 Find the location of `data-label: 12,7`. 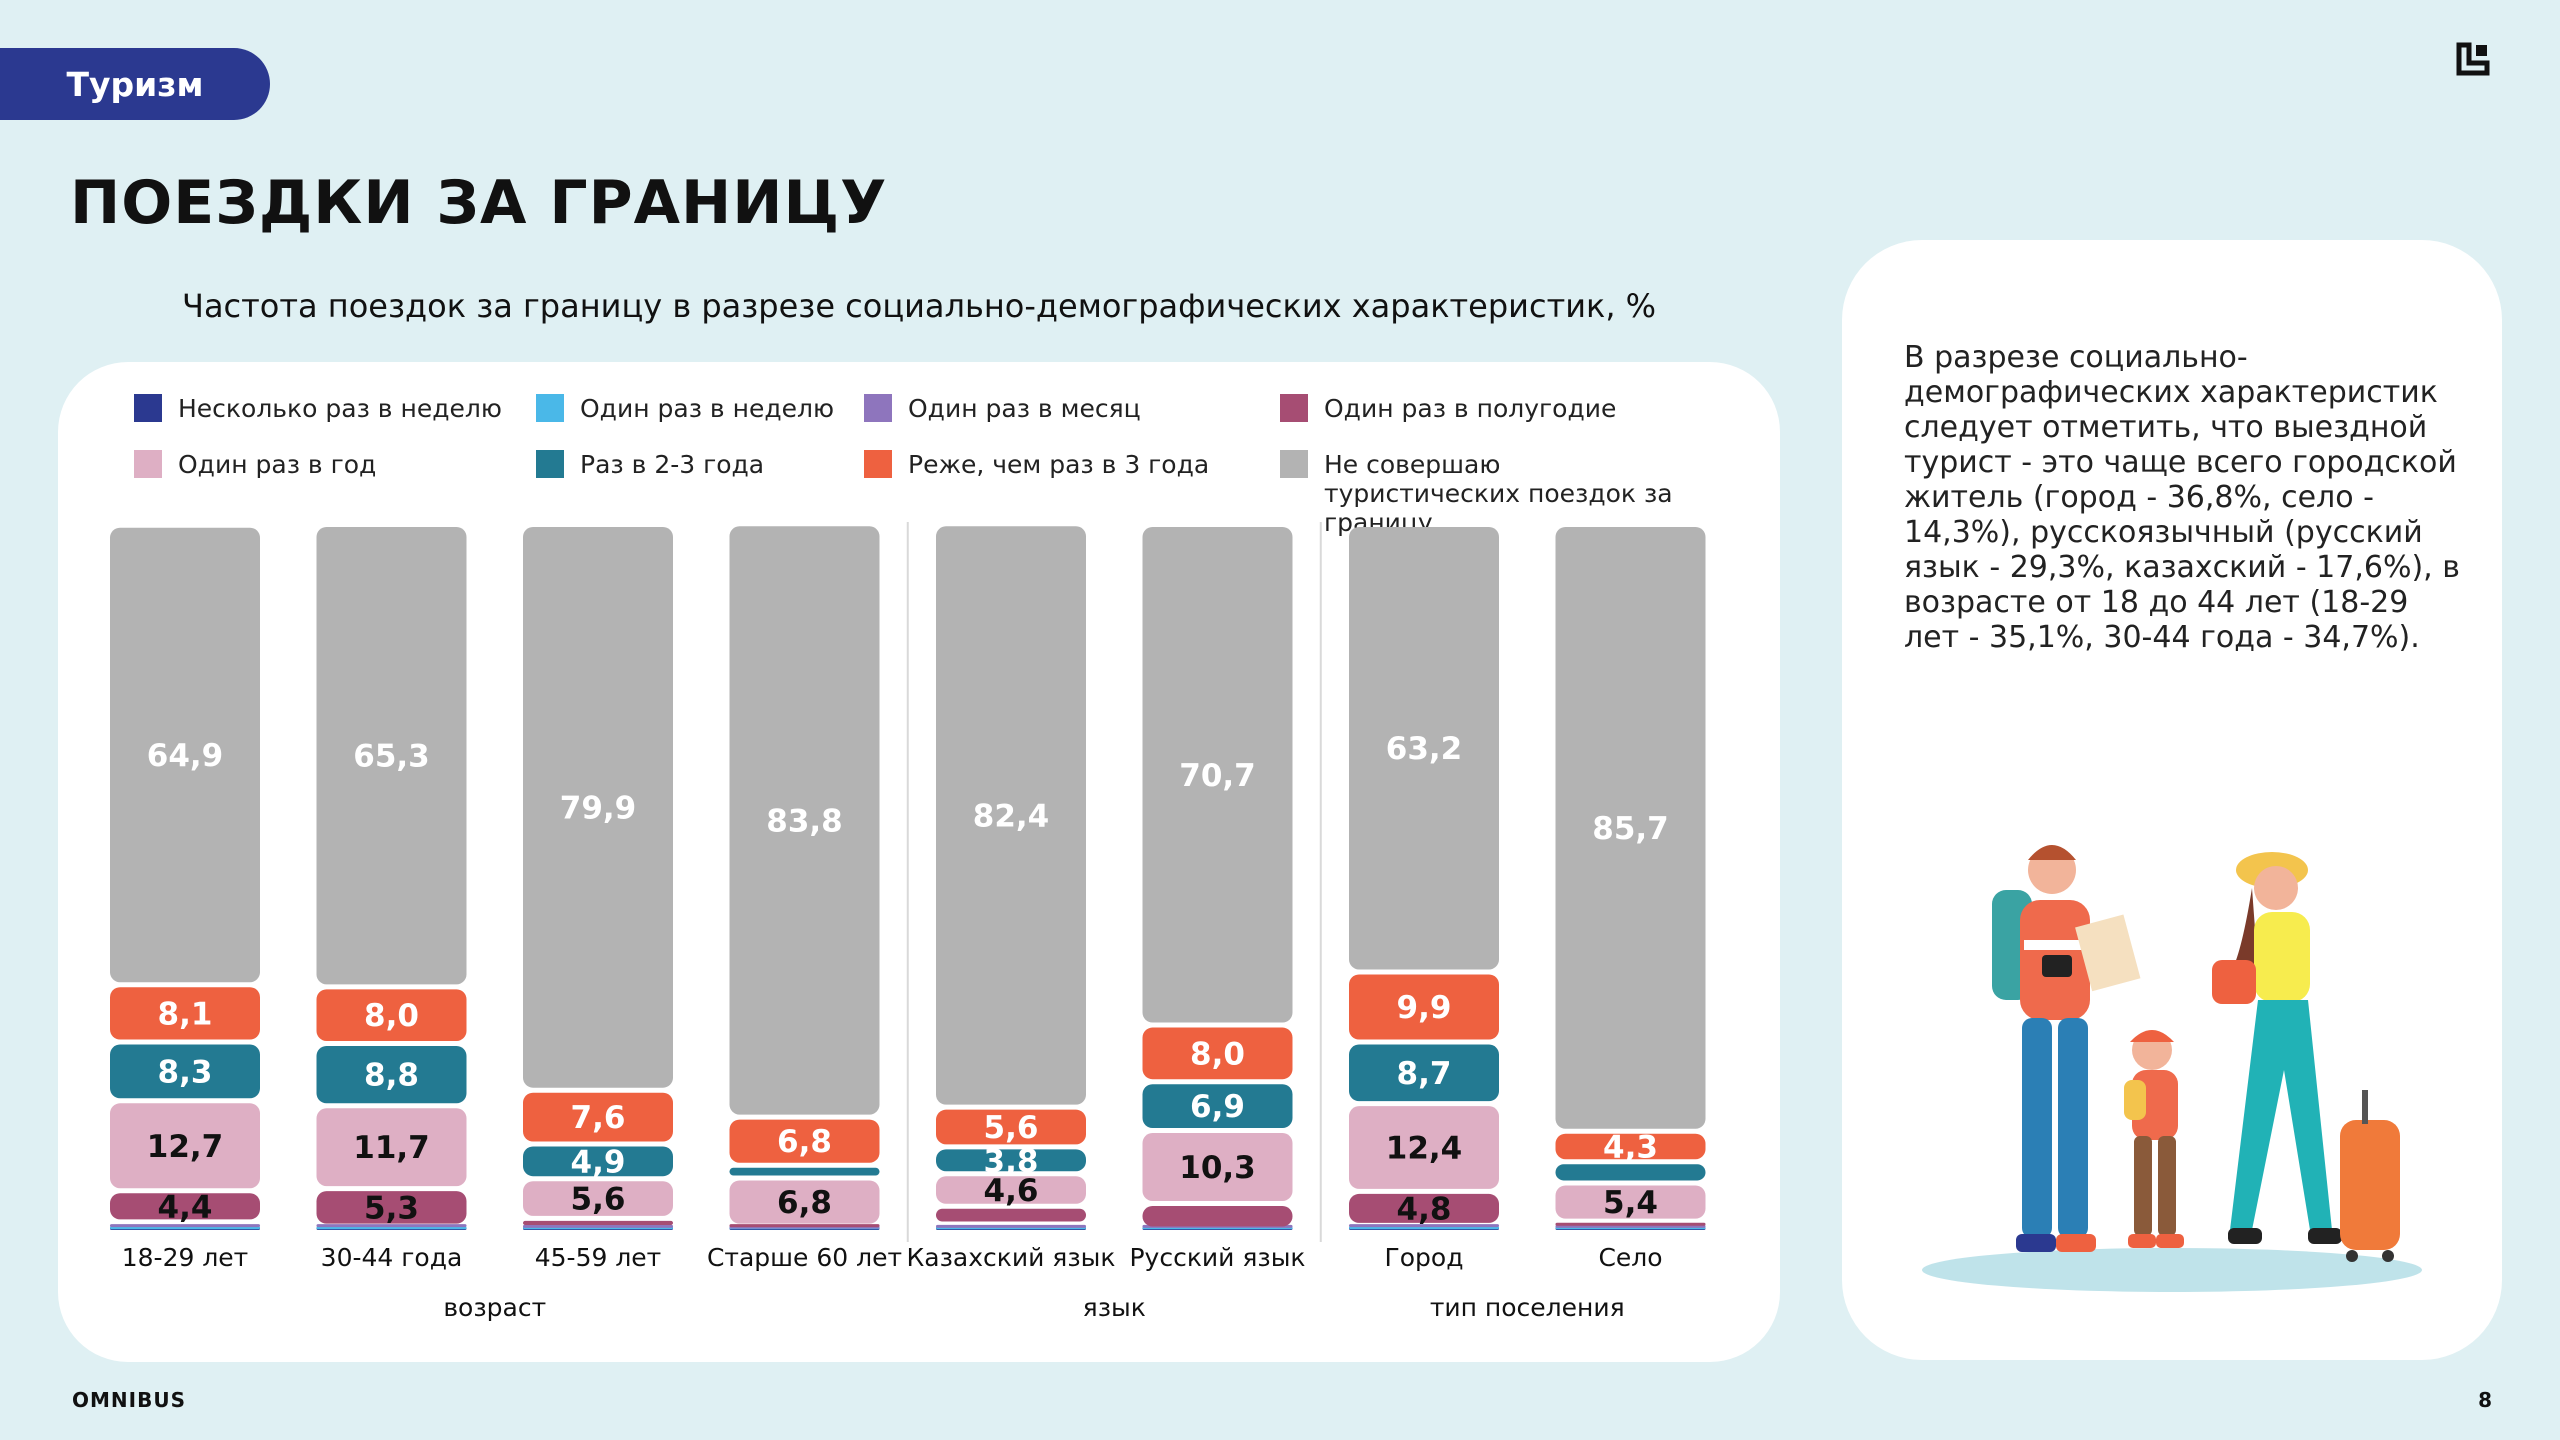

data-label: 12,7 is located at coordinates (185, 1147).